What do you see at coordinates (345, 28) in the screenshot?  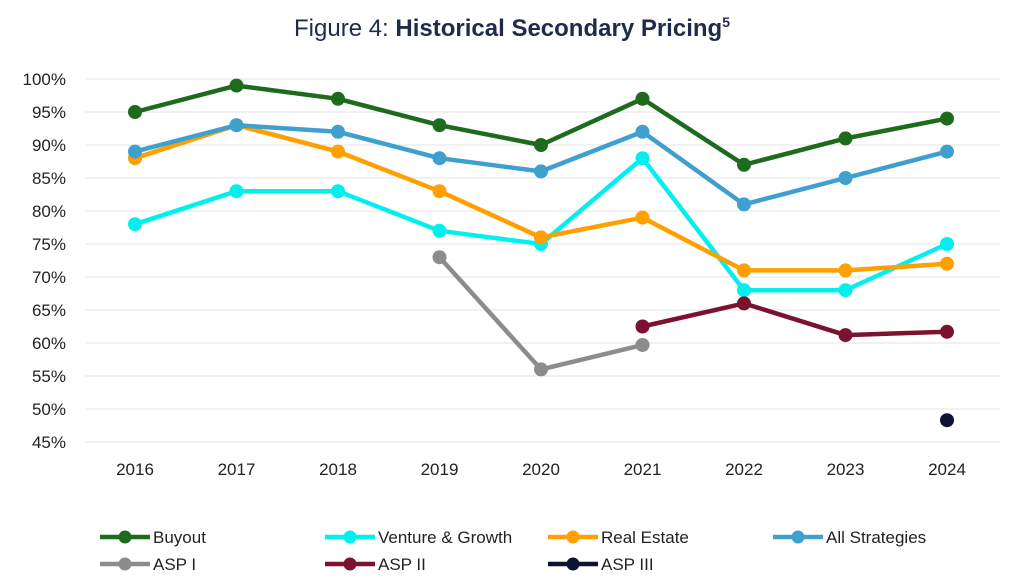 I see `chart-title-prefix: Figure 4:` at bounding box center [345, 28].